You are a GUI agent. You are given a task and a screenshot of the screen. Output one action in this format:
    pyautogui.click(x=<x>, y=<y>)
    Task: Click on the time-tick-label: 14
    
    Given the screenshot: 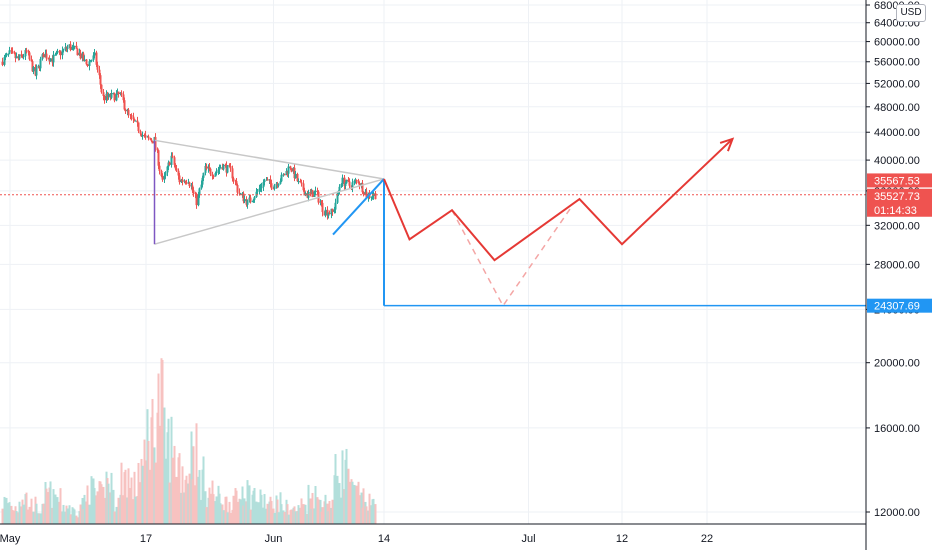 What is the action you would take?
    pyautogui.click(x=384, y=539)
    